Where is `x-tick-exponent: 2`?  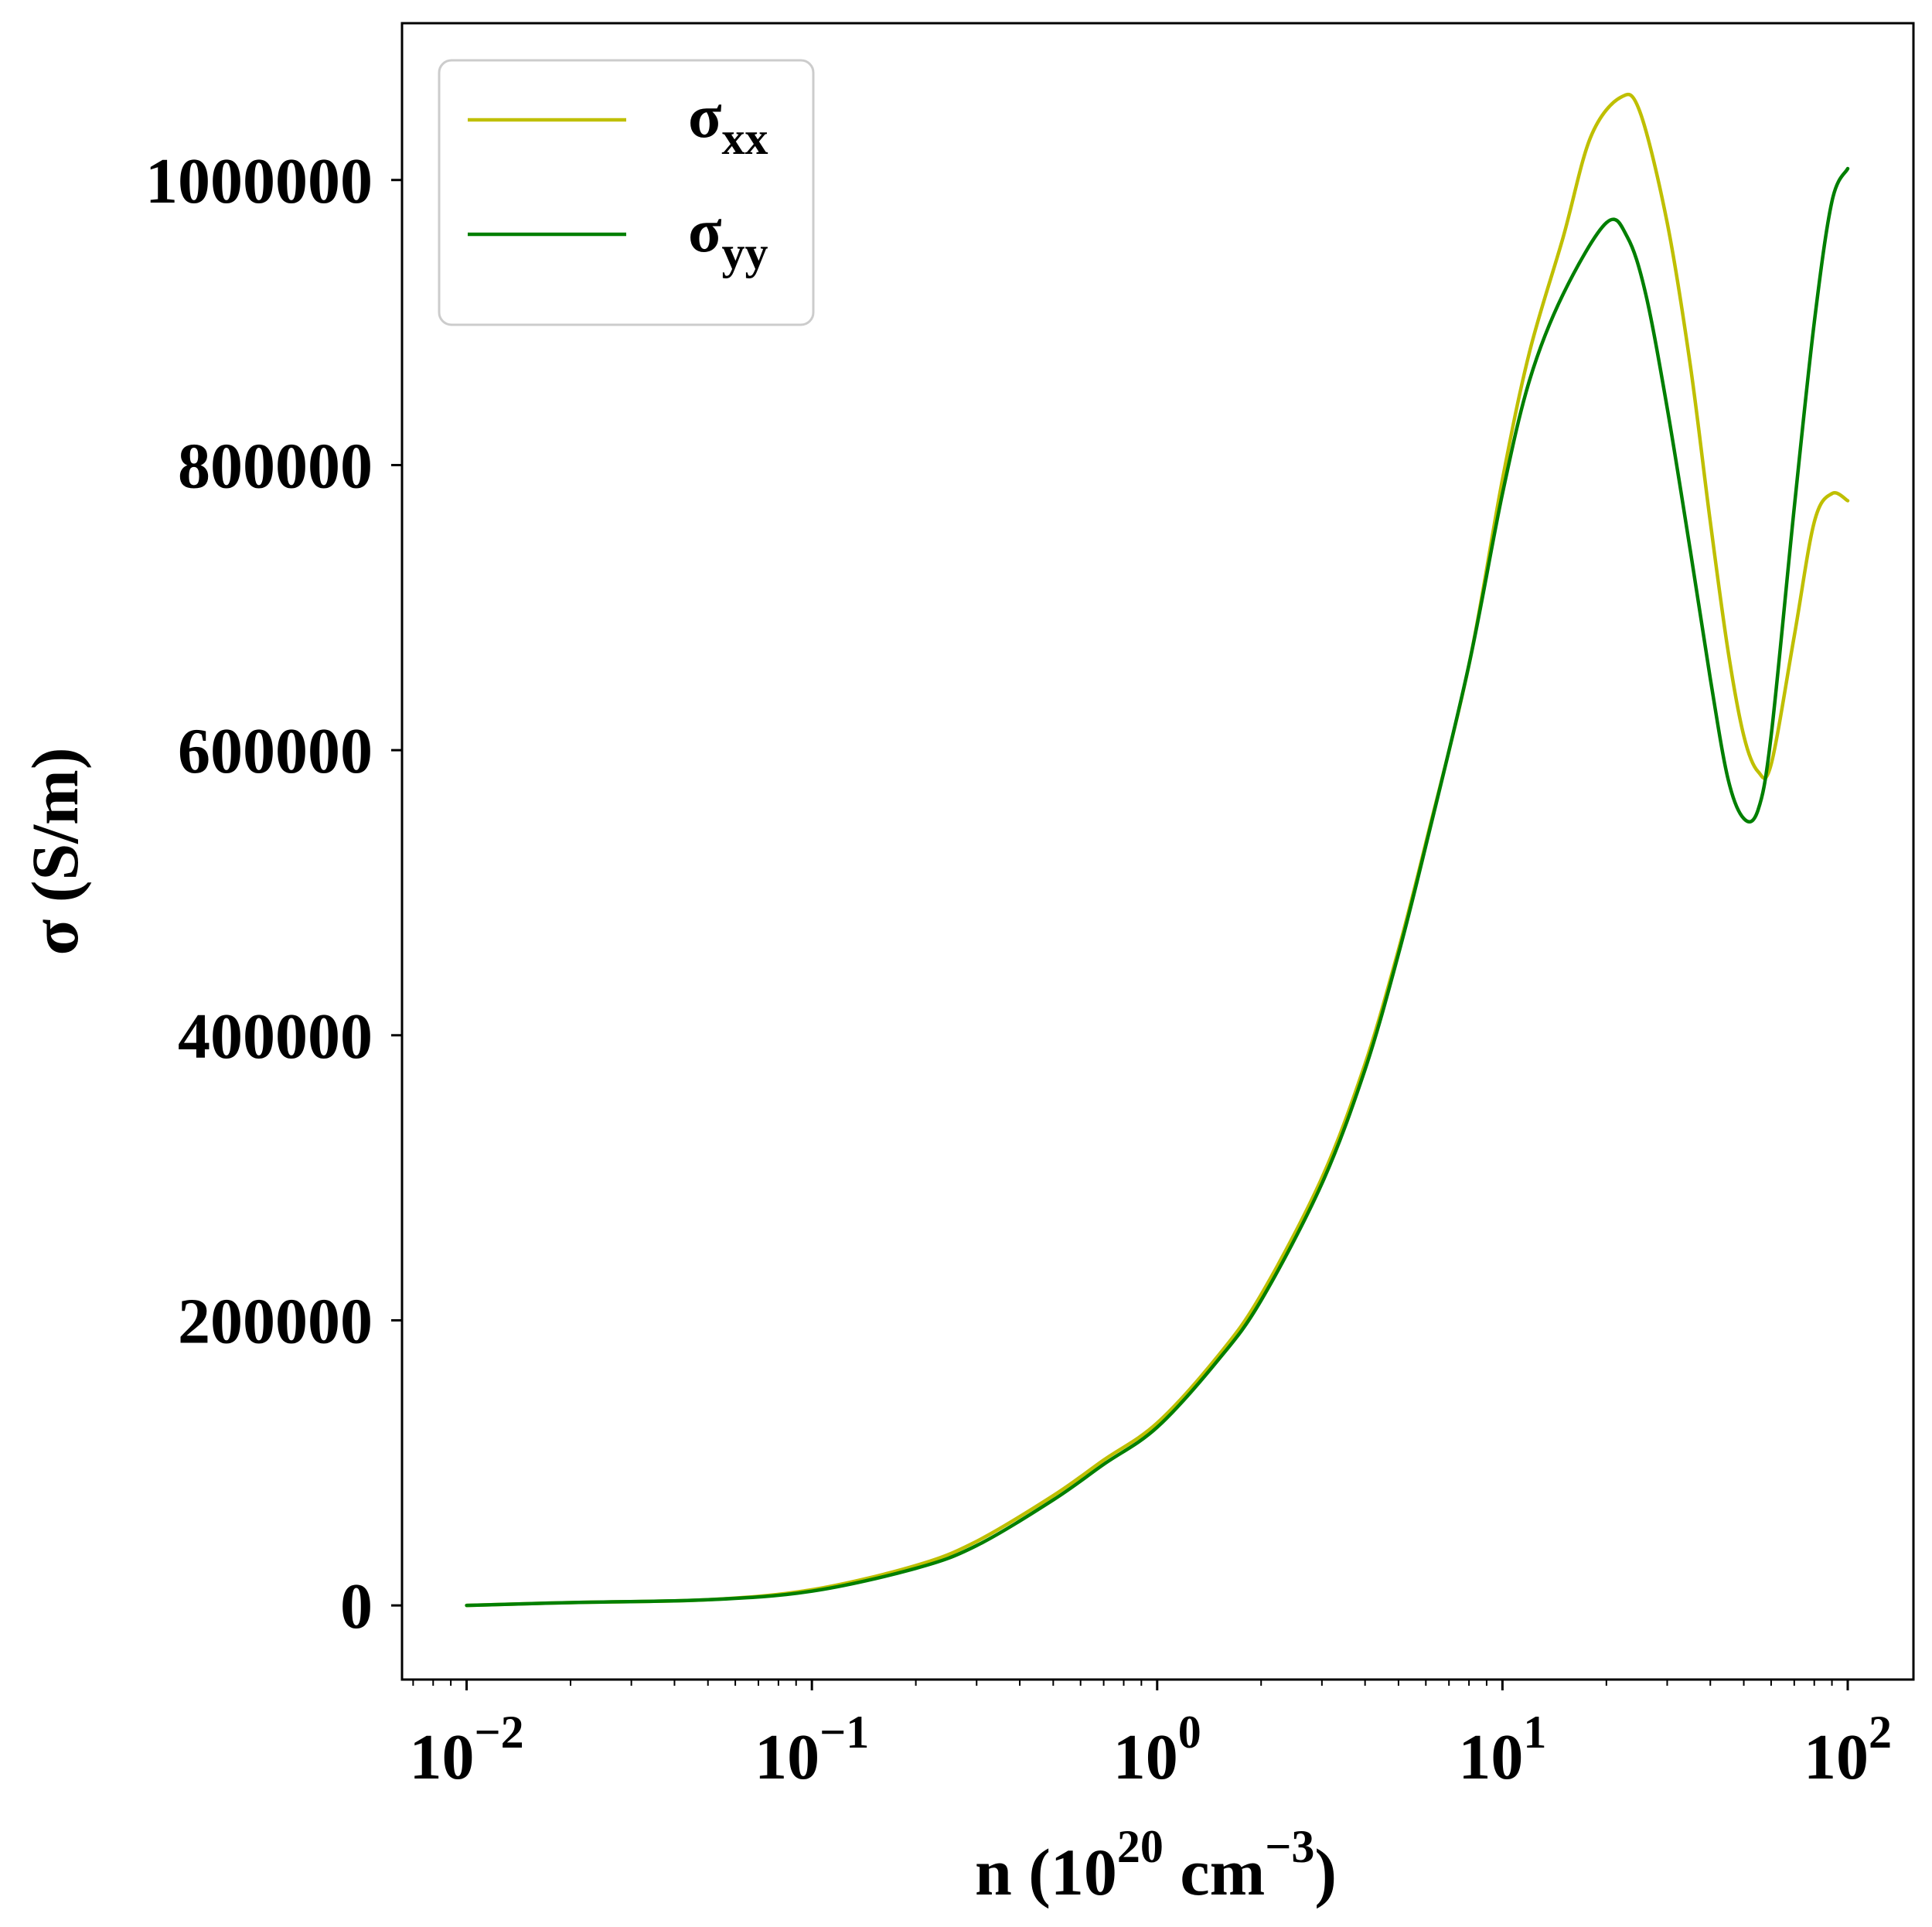
x-tick-exponent: 2 is located at coordinates (1881, 1732).